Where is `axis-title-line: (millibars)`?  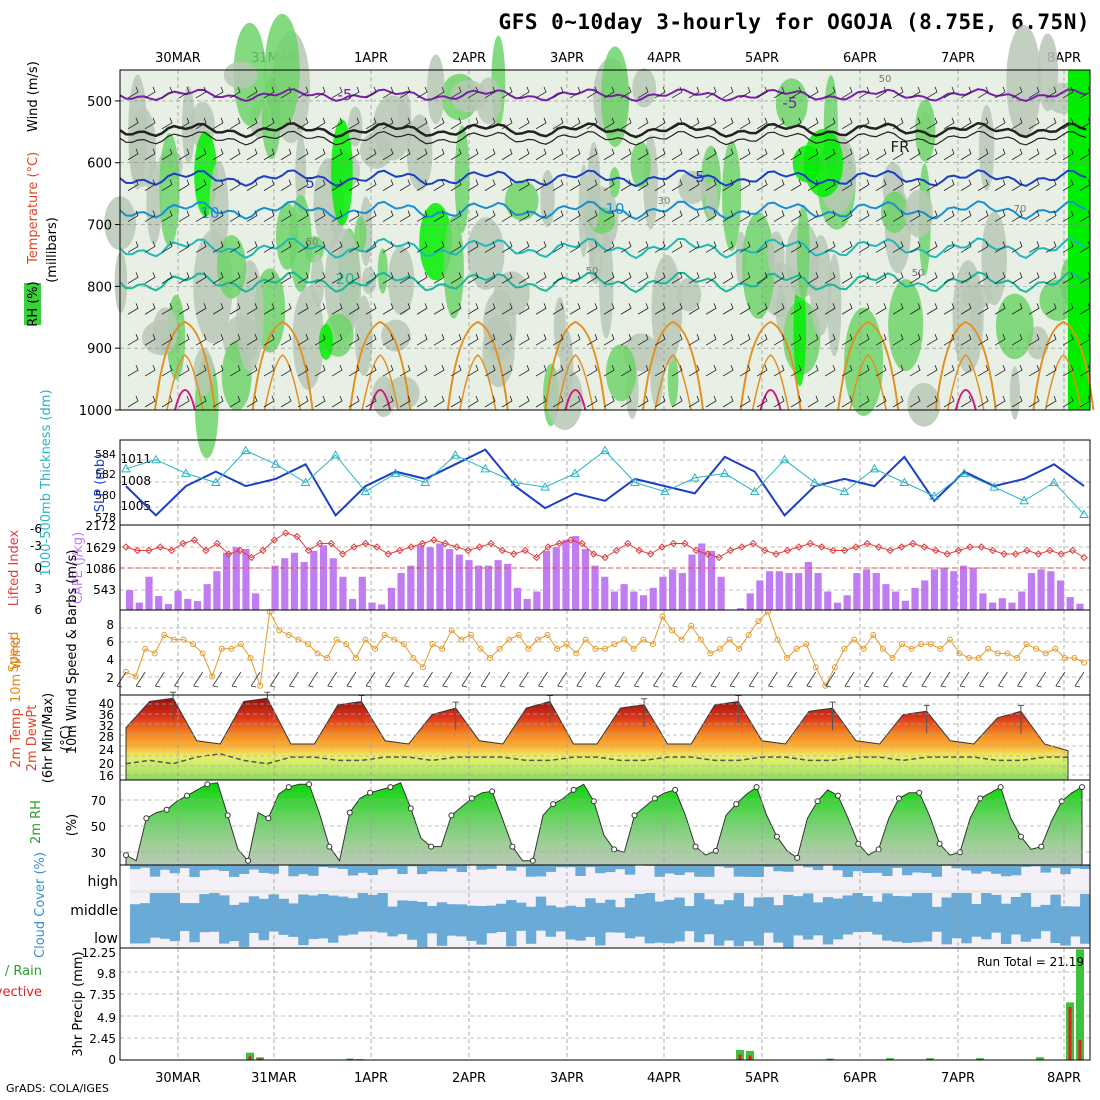 axis-title-line: (millibars) is located at coordinates (52, 250).